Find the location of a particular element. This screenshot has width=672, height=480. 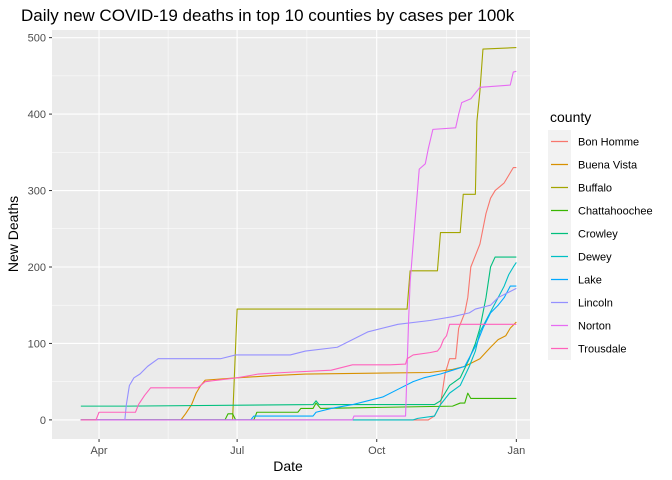

y-tick-label: 0 is located at coordinates (43, 421).